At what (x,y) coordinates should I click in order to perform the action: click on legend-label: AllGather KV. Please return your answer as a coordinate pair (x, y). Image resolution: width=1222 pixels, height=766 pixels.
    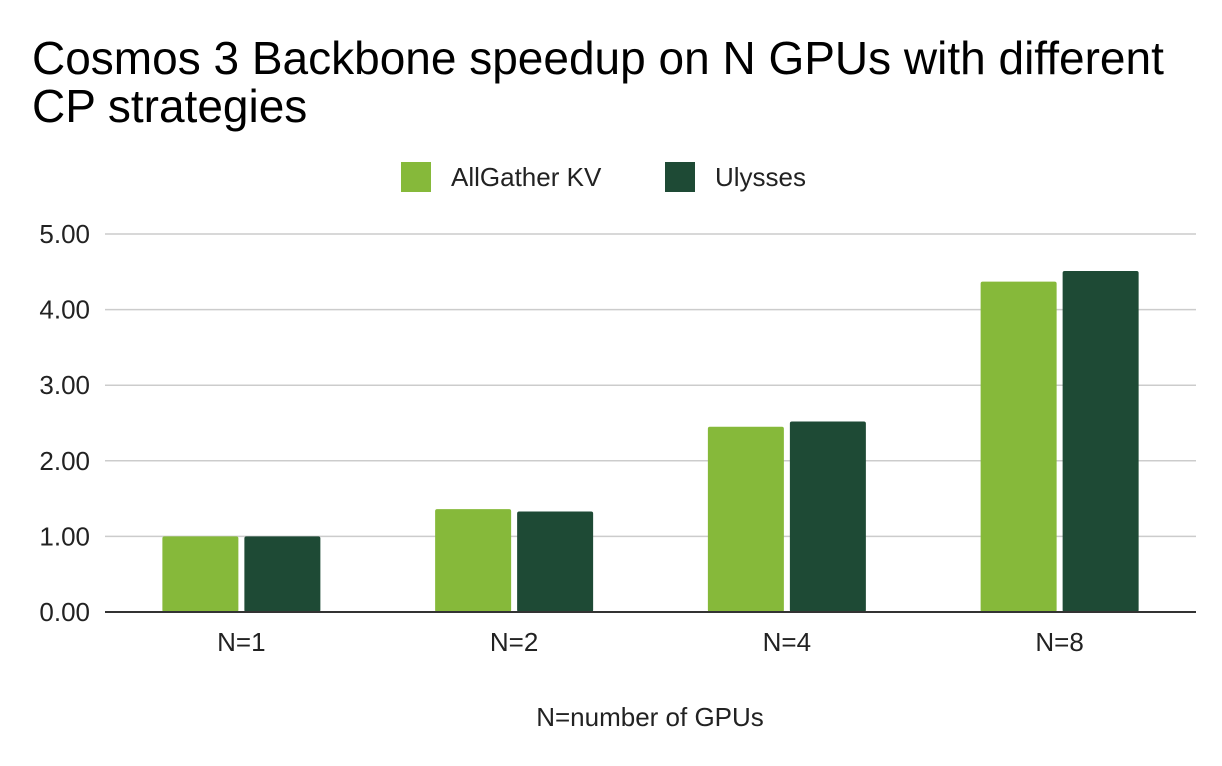
    Looking at the image, I should click on (526, 177).